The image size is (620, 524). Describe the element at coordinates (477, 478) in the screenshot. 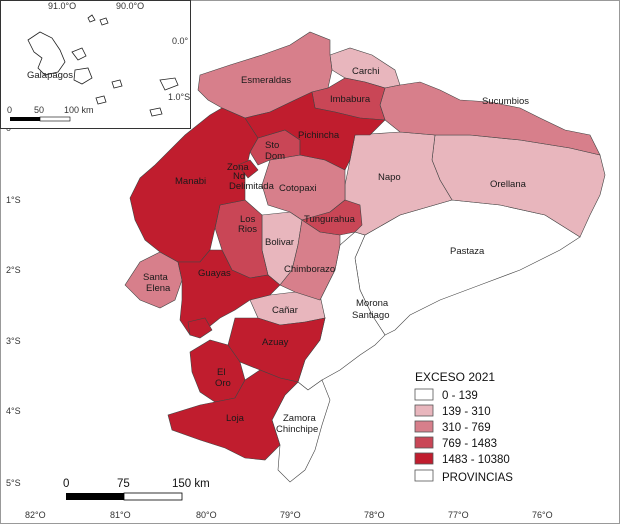

I see `legend-label: PROVINCIAS` at that location.